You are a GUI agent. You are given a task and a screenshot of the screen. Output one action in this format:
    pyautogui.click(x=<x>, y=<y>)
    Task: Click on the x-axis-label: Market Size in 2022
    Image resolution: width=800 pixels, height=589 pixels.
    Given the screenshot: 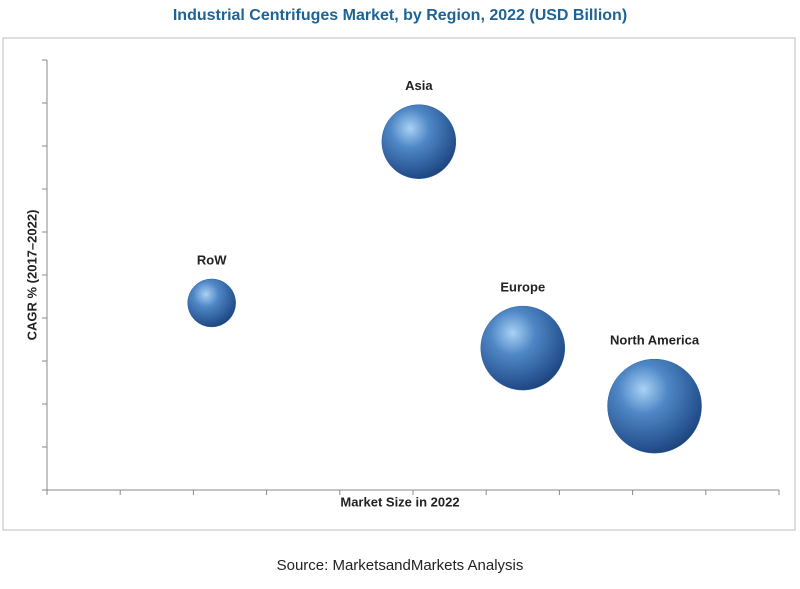 What is the action you would take?
    pyautogui.click(x=399, y=501)
    